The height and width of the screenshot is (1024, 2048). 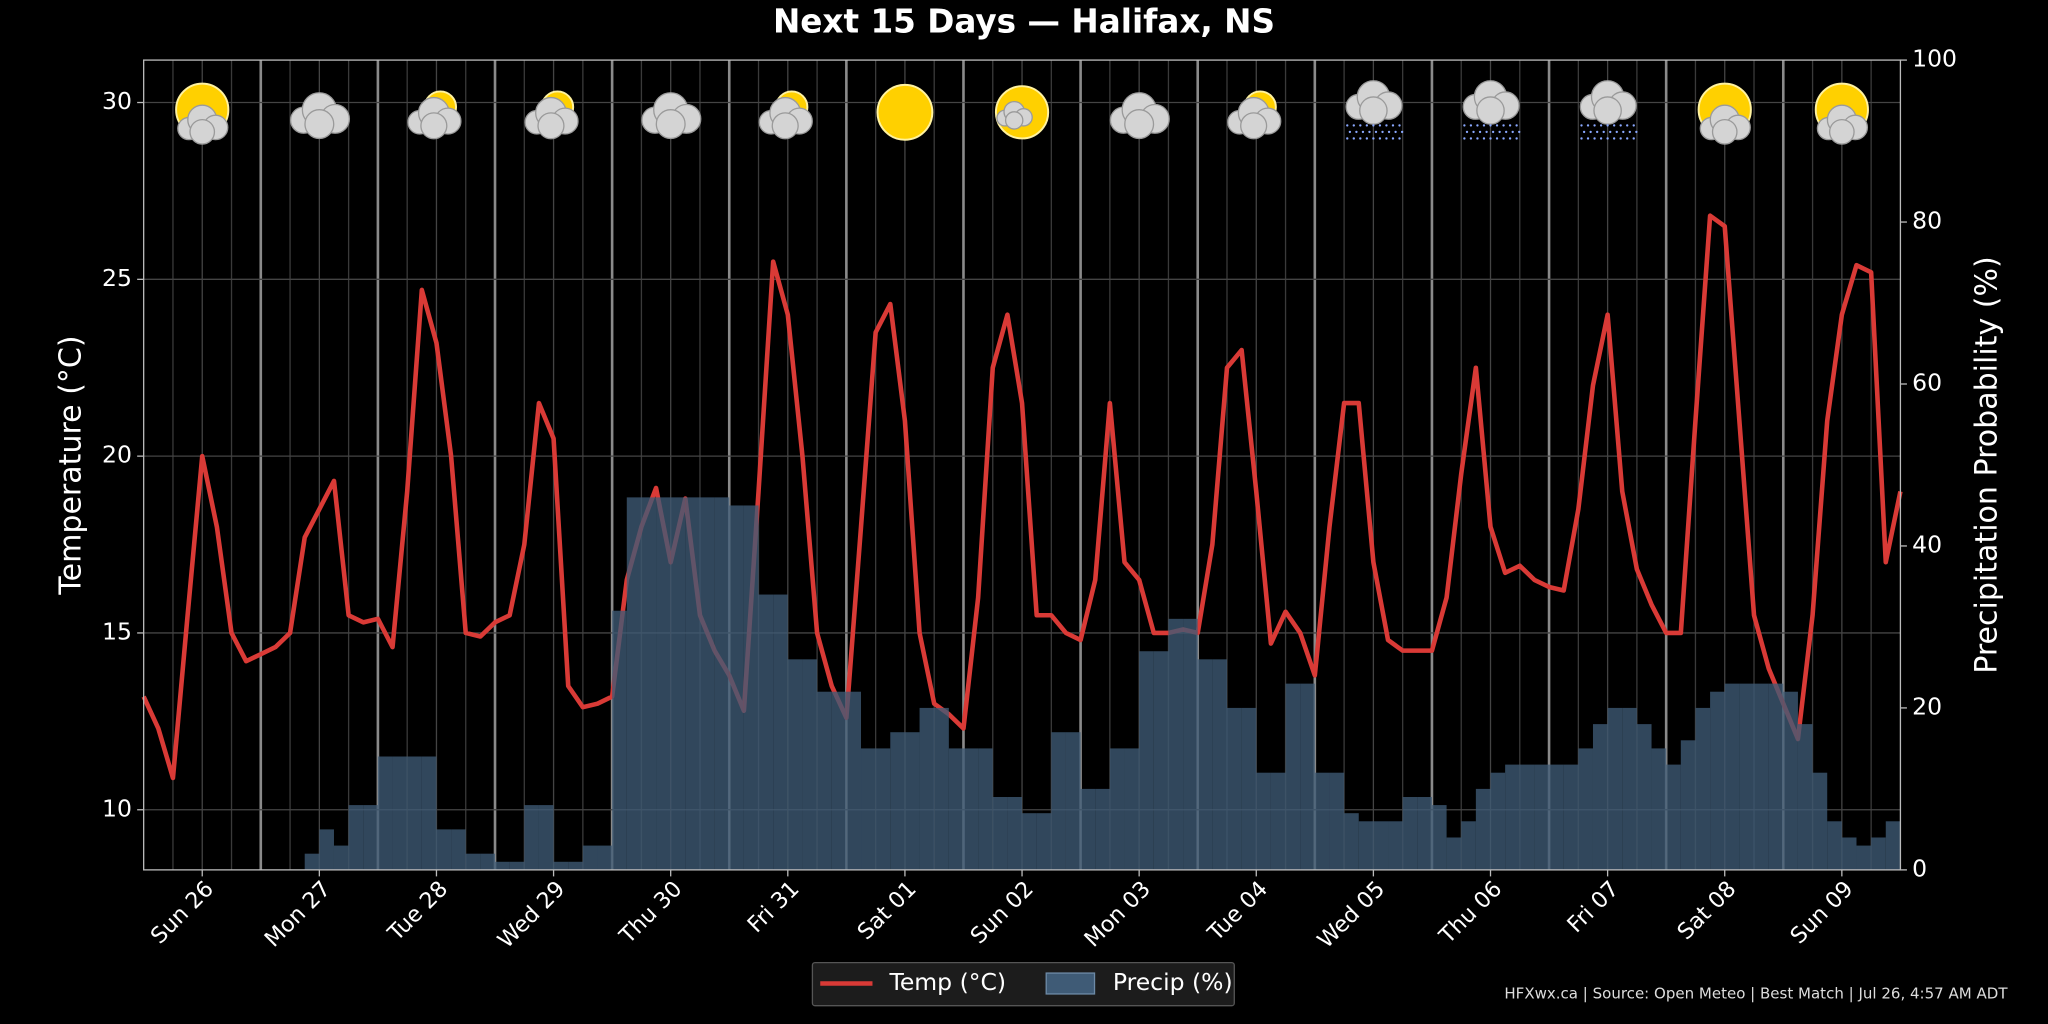 What do you see at coordinates (1173, 982) in the screenshot?
I see `legend-label: Precip (%)` at bounding box center [1173, 982].